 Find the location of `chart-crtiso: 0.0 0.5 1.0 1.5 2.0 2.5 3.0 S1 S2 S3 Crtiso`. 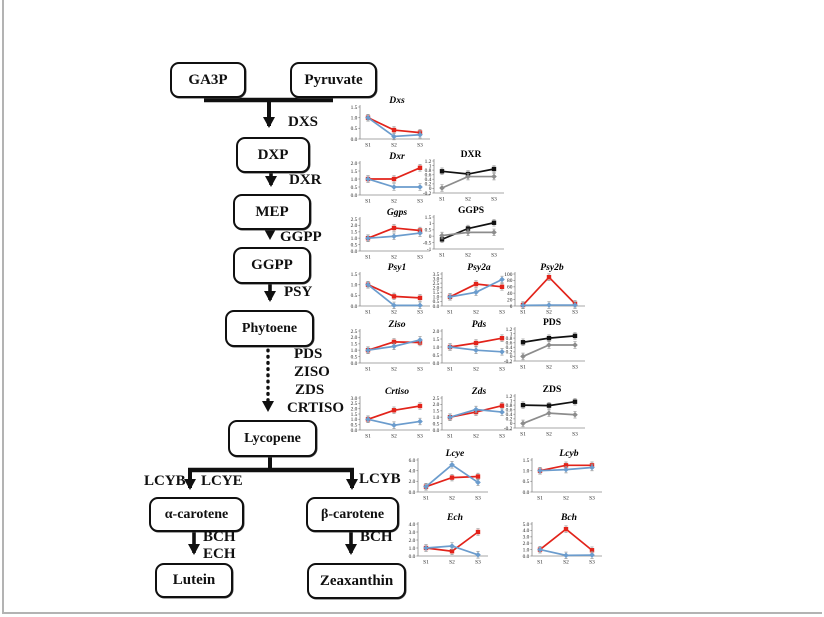

chart-crtiso: 0.0 0.5 1.0 1.5 2.0 2.5 3.0 S1 S2 S3 Crtiso is located at coordinates (388, 415).